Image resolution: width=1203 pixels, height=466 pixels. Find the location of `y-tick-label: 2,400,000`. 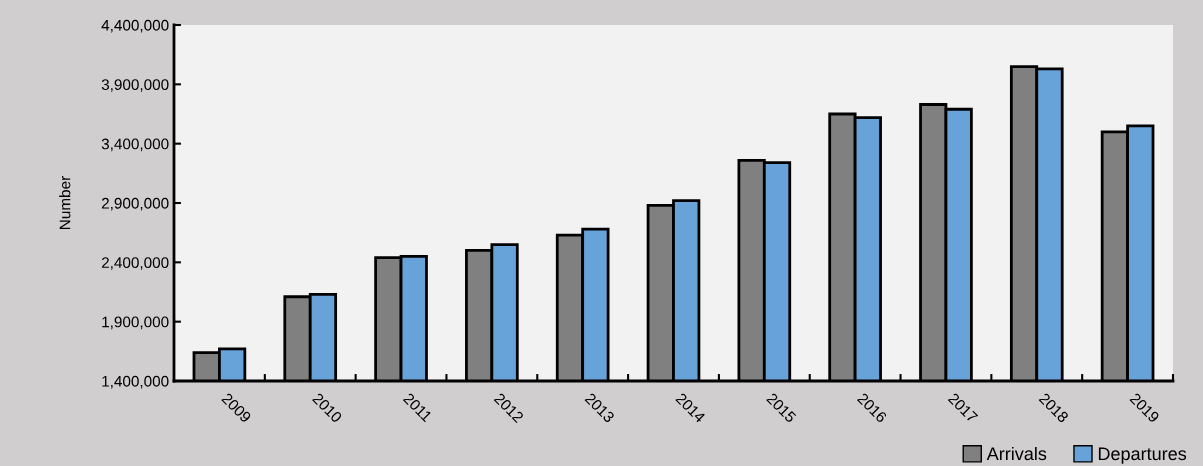

y-tick-label: 2,400,000 is located at coordinates (135, 263).